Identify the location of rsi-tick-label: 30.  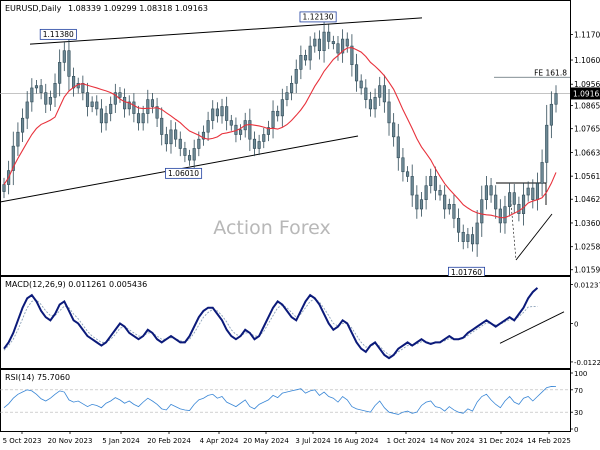
(578, 413).